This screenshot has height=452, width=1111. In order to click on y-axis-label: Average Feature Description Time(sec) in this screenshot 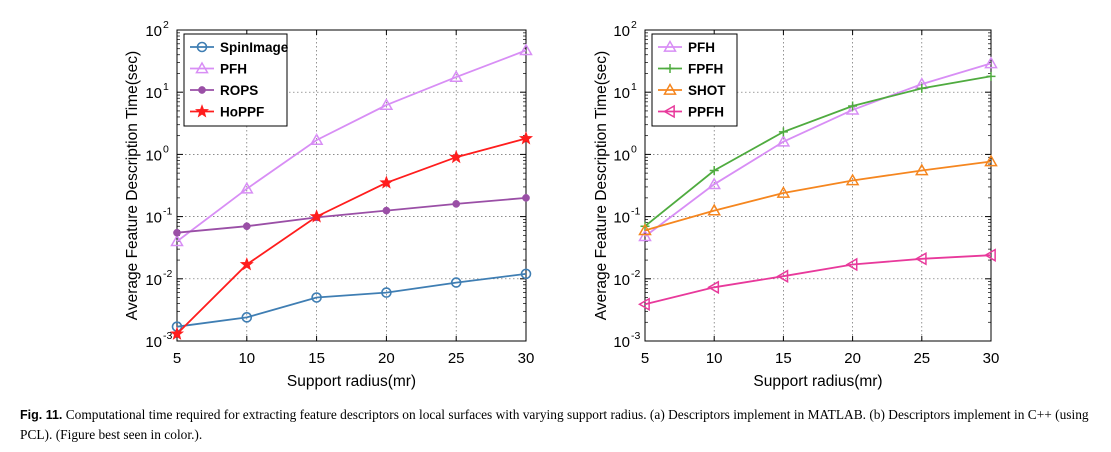, I will do `click(132, 185)`.